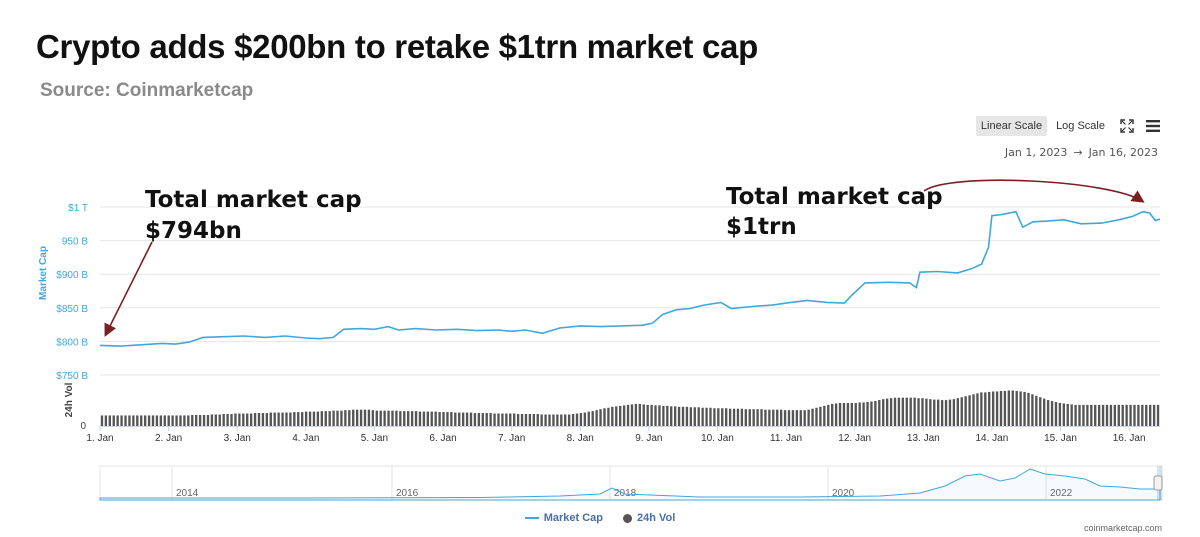 Image resolution: width=1200 pixels, height=537 pixels. I want to click on range-navigator: 2014 2016 2018 2020 2022, so click(631, 483).